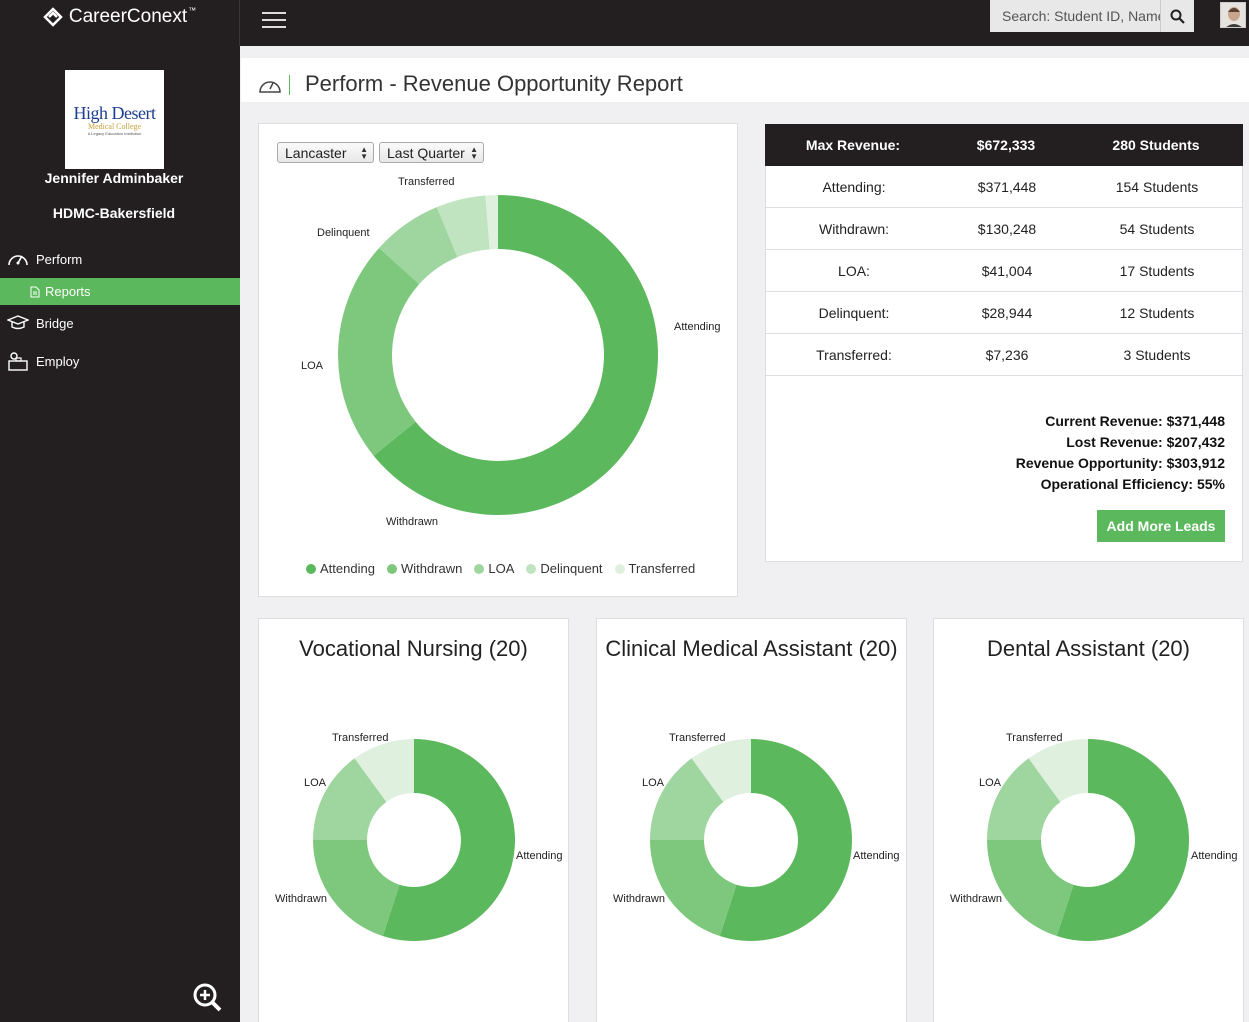 The image size is (1249, 1022). Describe the element at coordinates (343, 233) in the screenshot. I see `slice-label-delinquent: Delinquent` at that location.